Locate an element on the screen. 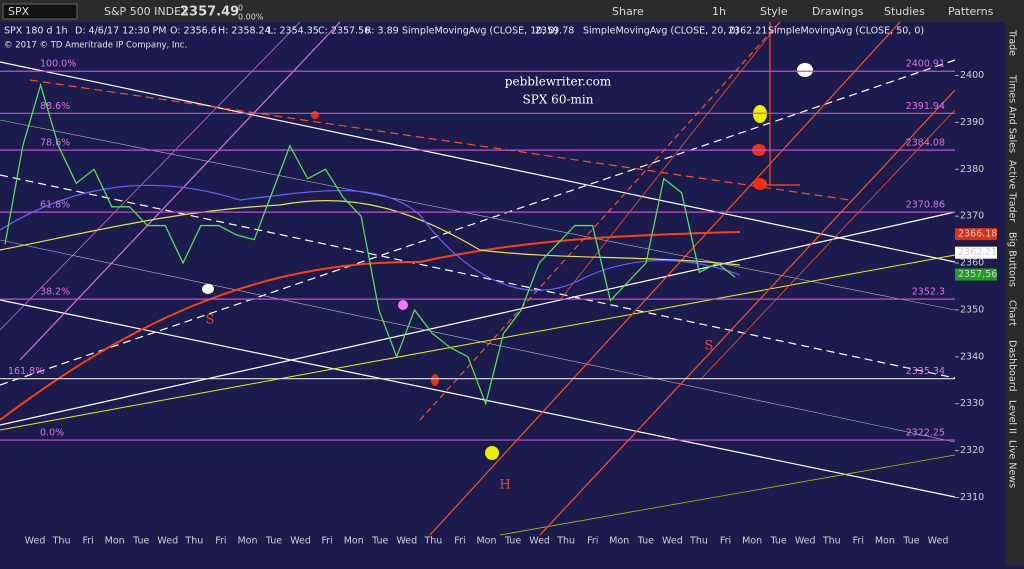 This screenshot has width=1024, height=569. copyright: © 2017 © TD Ameritrade IP Company, Inc. is located at coordinates (95, 46).